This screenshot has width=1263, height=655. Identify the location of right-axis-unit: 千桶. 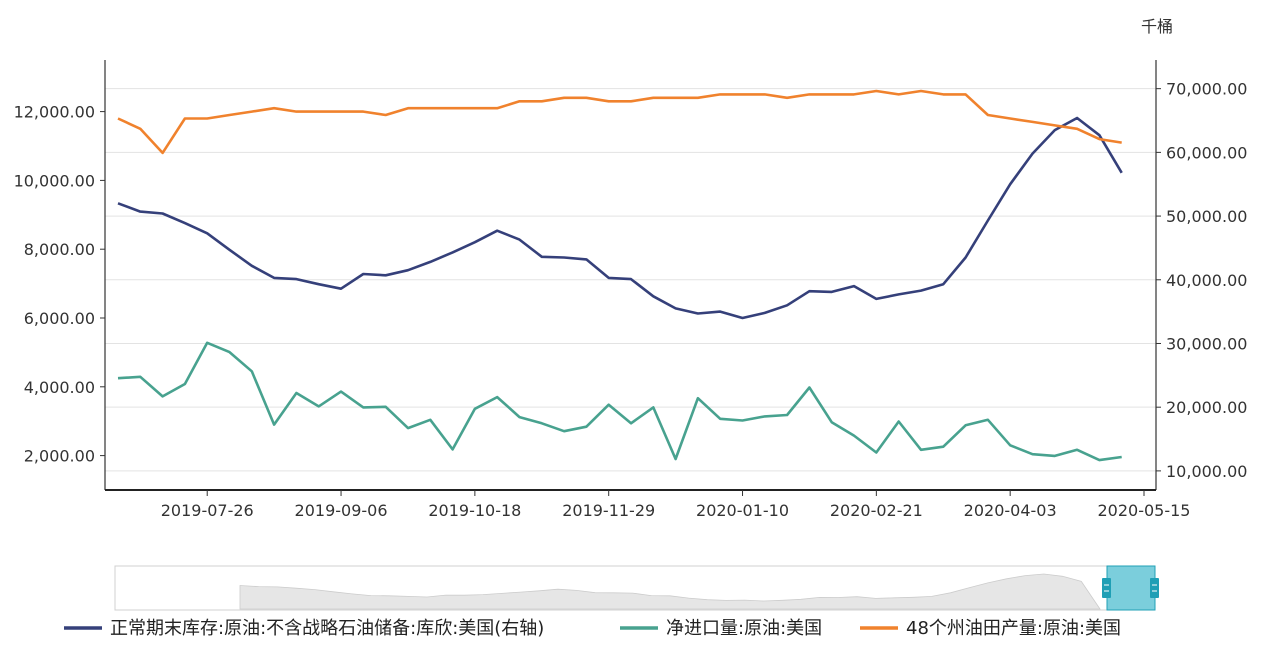
(1157, 26).